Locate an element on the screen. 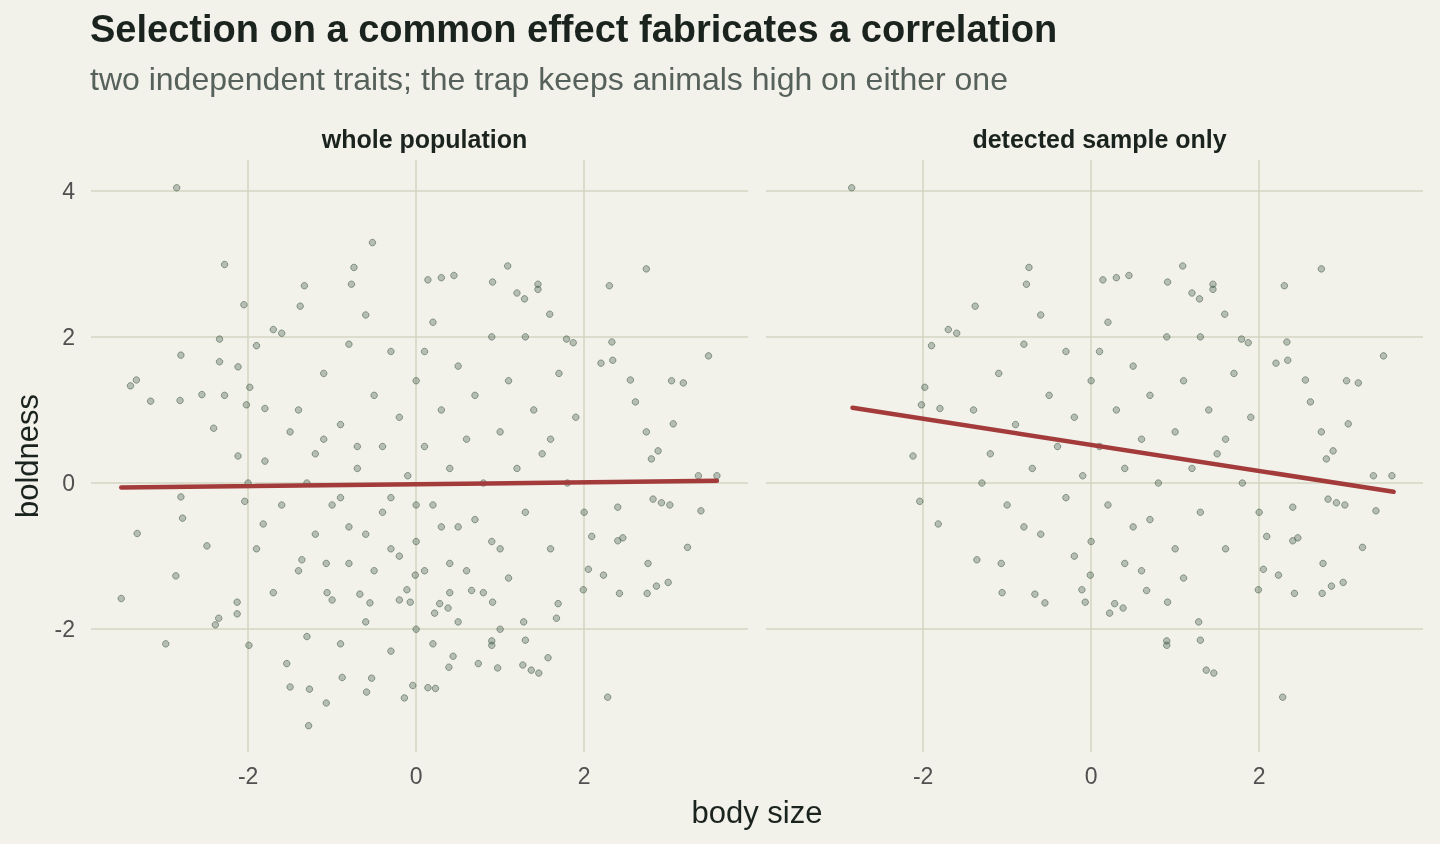 The height and width of the screenshot is (844, 1440). y-tick-label: -2 is located at coordinates (64, 629).